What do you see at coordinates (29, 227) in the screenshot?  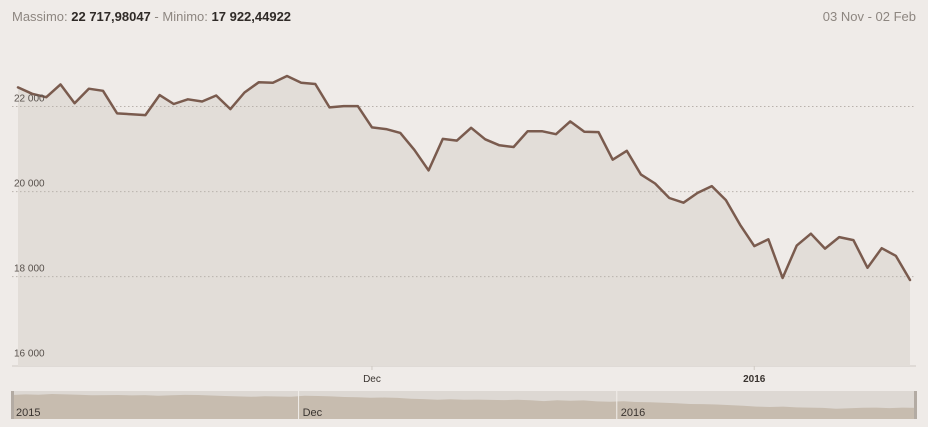 I see `y-tick-labels: 16 000 18 000 20 000 22 000` at bounding box center [29, 227].